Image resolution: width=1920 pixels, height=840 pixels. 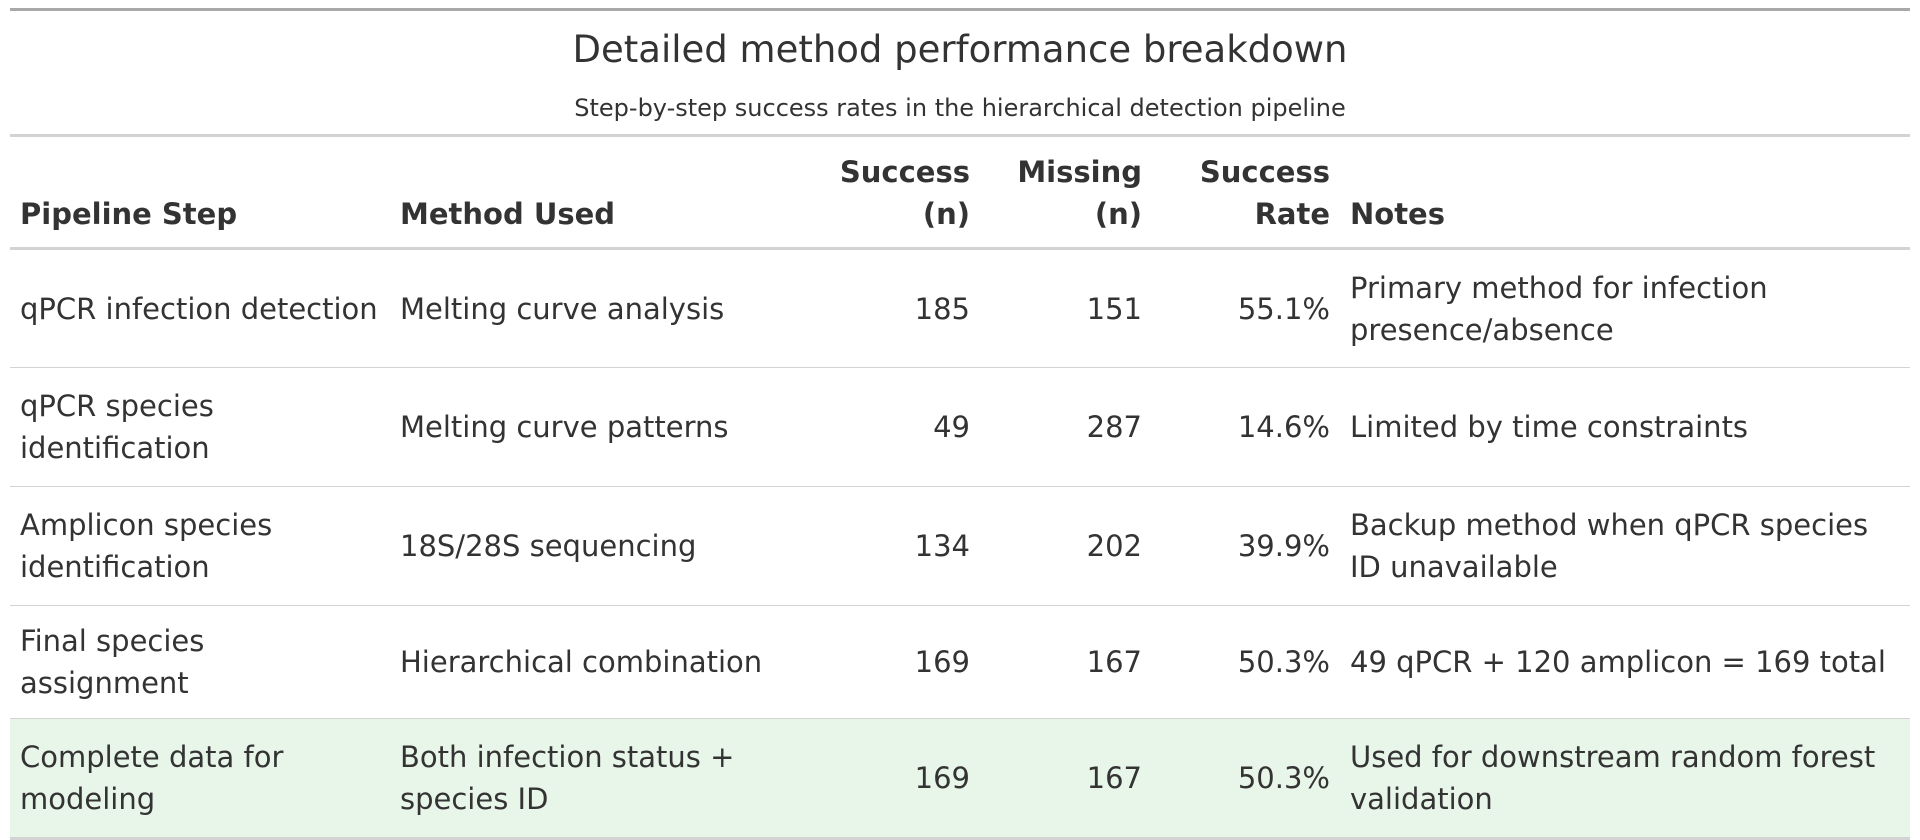 What do you see at coordinates (900, 308) in the screenshot?
I see `cell-success: 185` at bounding box center [900, 308].